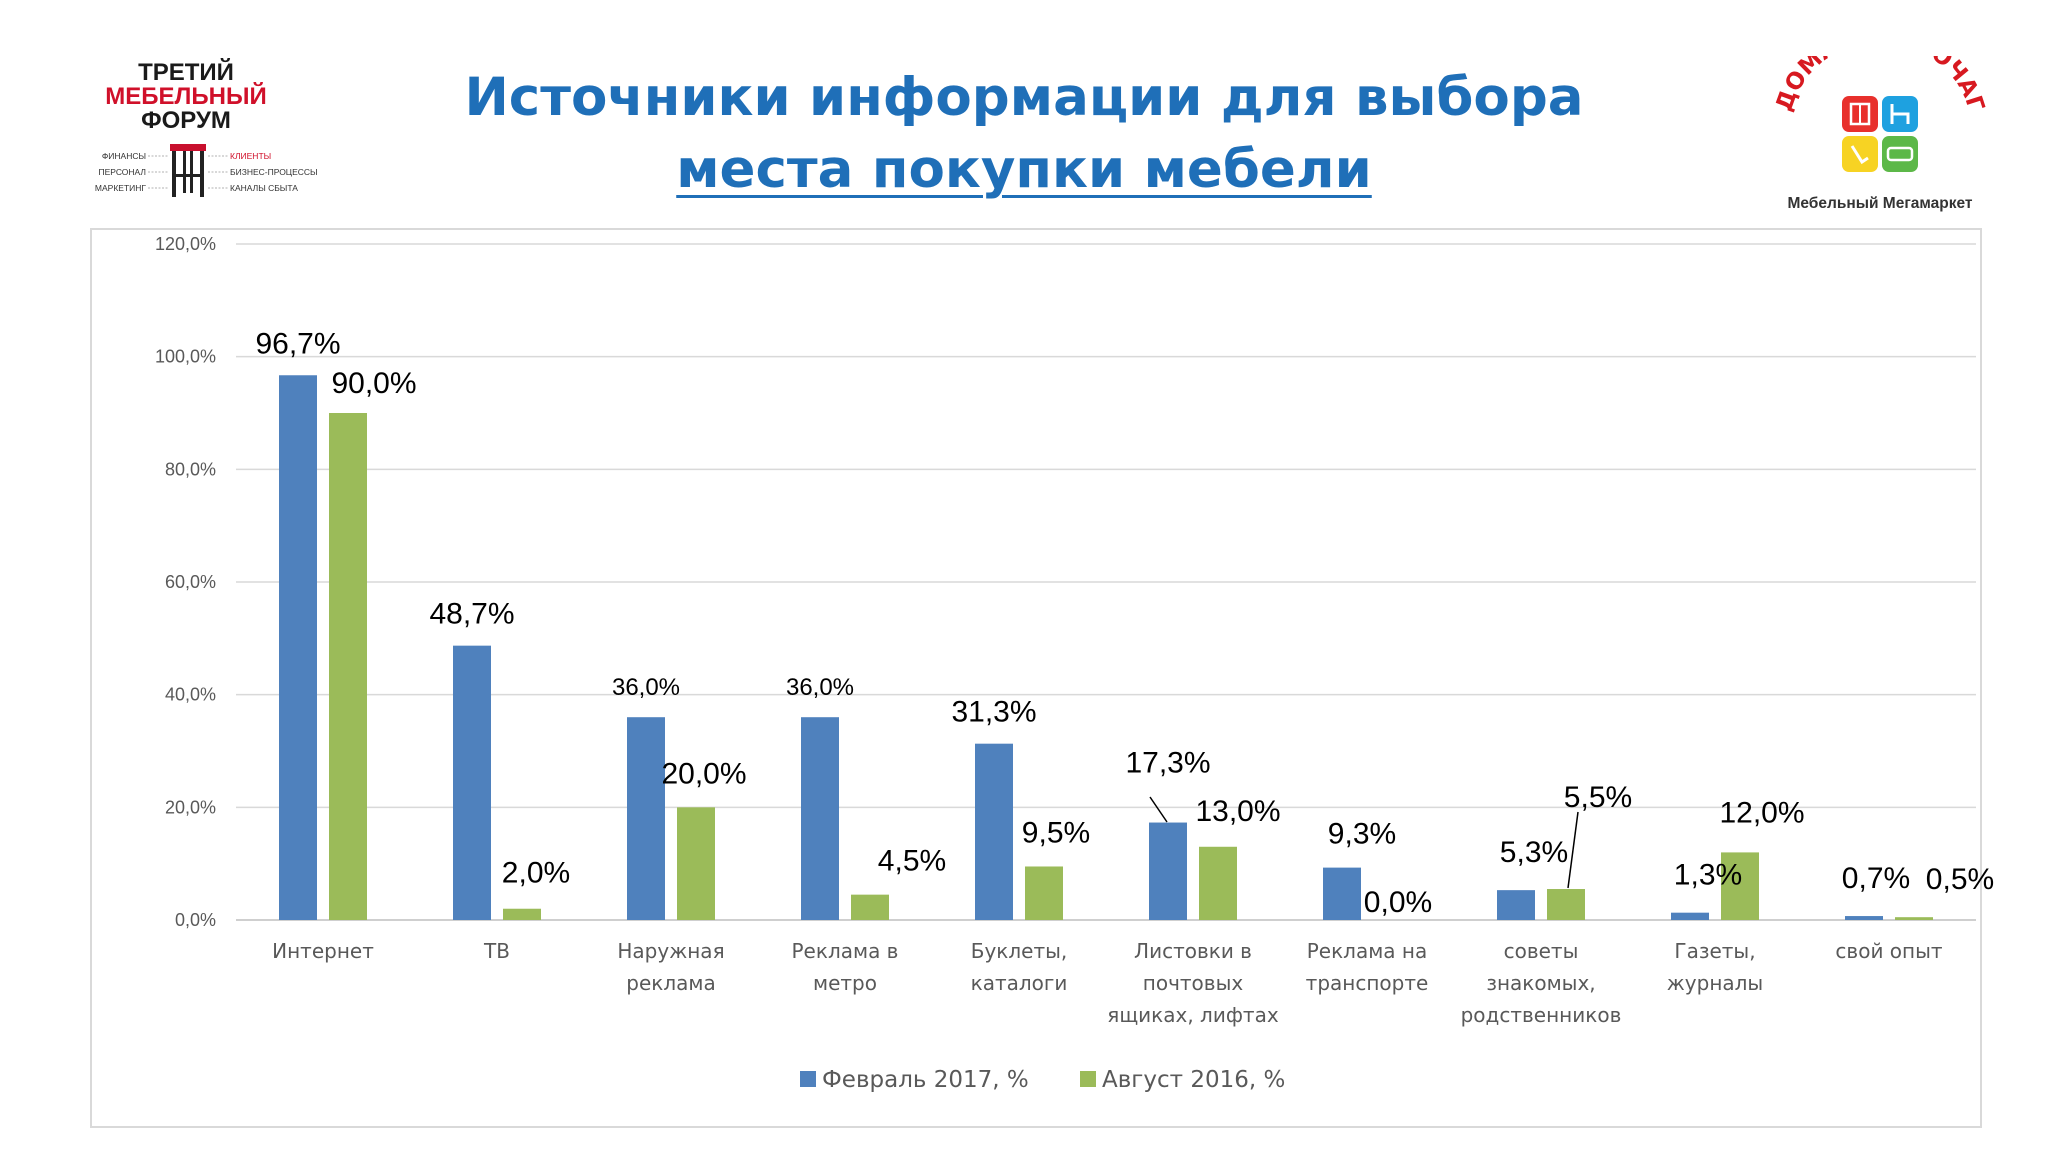 Image resolution: width=2048 pixels, height=1152 pixels. What do you see at coordinates (1367, 967) in the screenshot?
I see `x-category-label: Реклама на транспорте` at bounding box center [1367, 967].